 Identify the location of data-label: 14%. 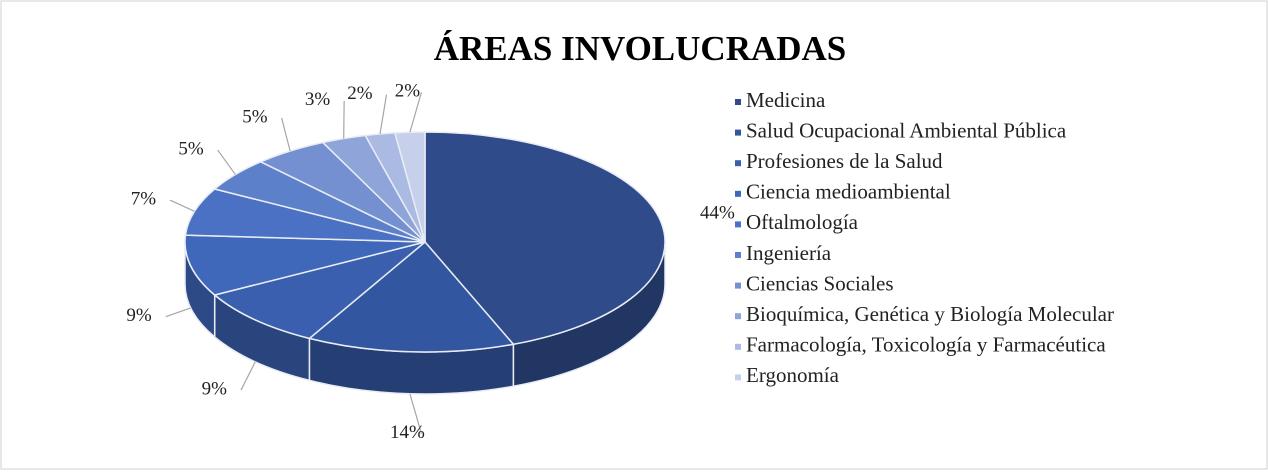
(407, 432).